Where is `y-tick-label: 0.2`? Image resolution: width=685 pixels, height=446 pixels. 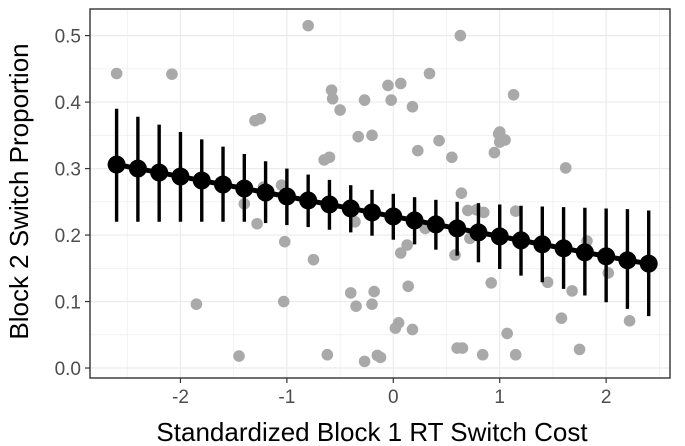
y-tick-label: 0.2 is located at coordinates (68, 236).